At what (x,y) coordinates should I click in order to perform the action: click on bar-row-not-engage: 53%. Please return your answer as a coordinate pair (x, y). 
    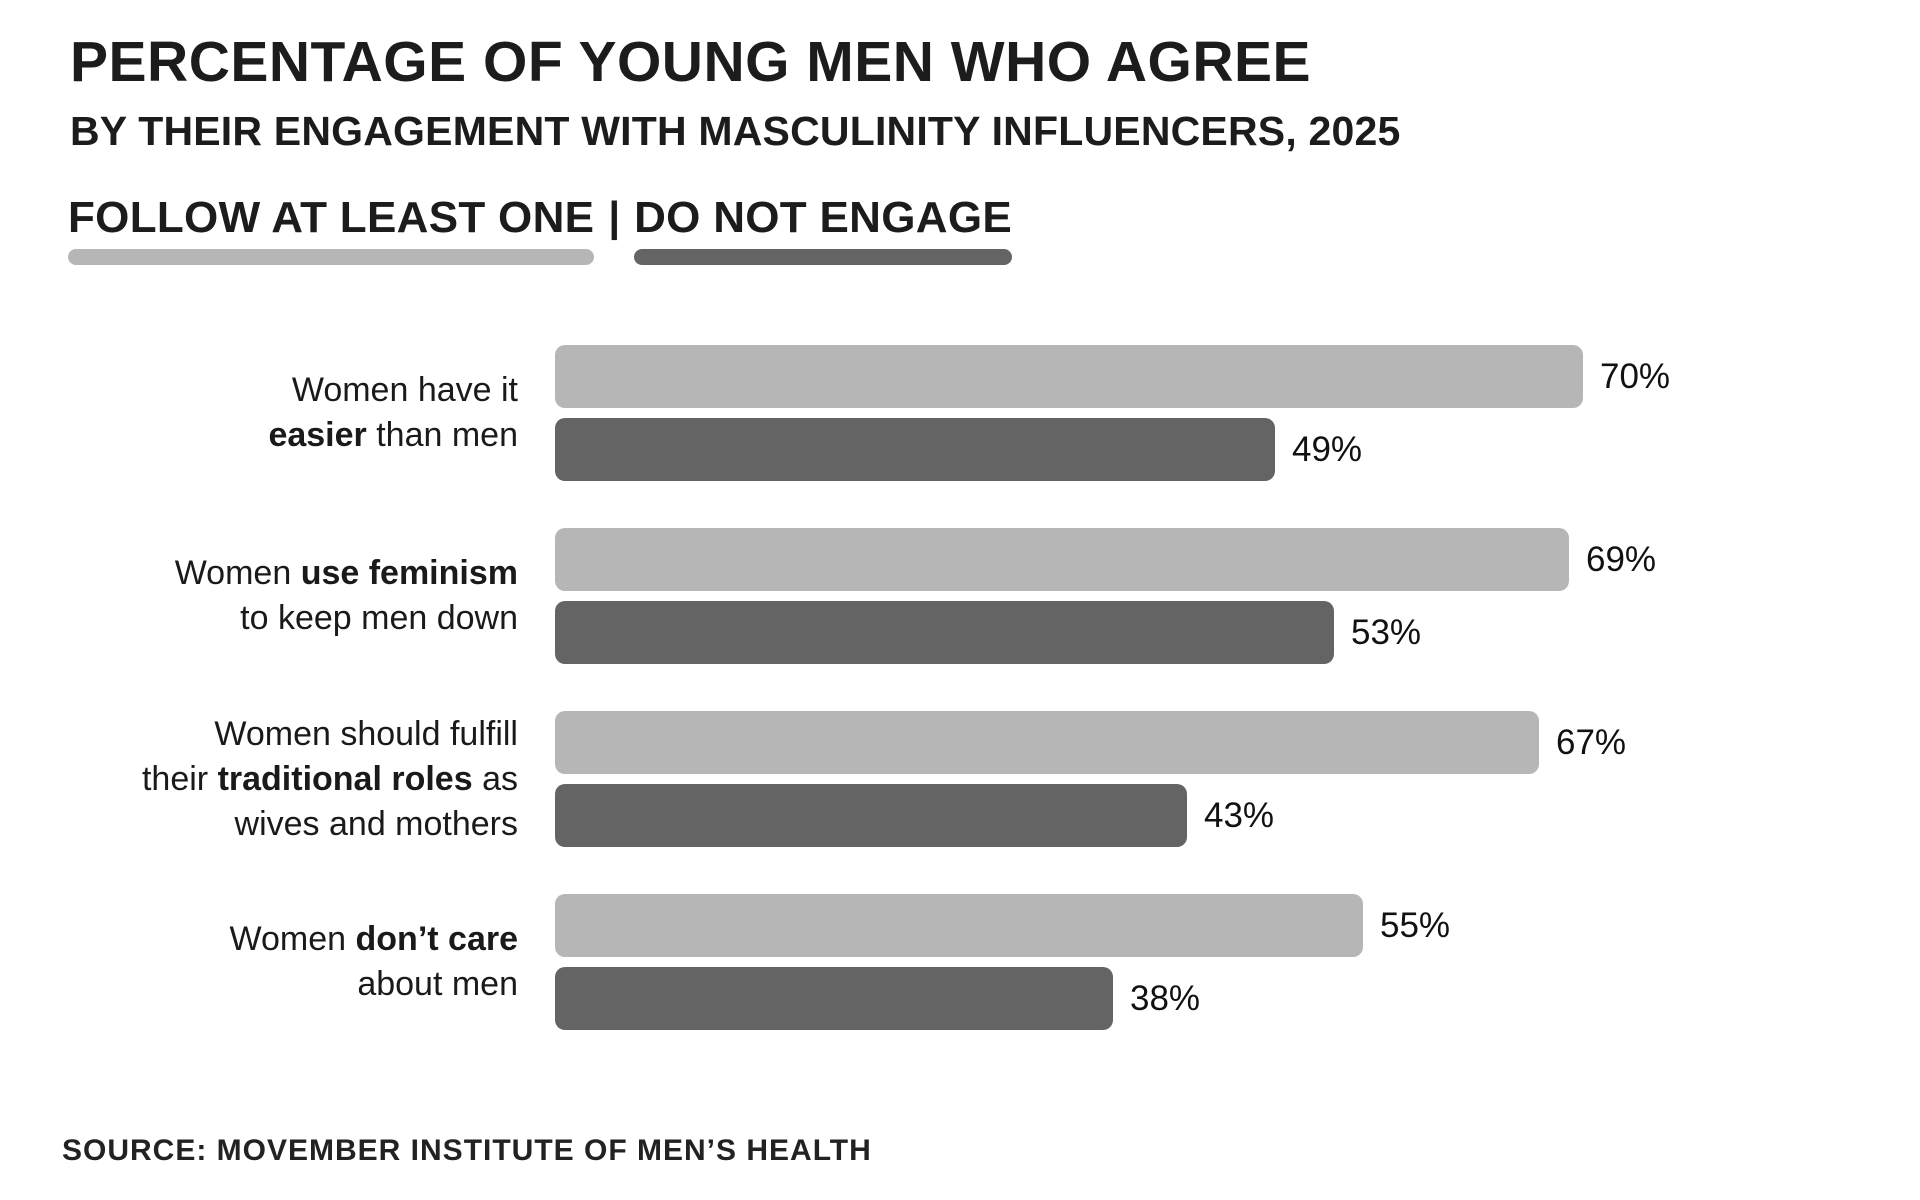
    Looking at the image, I should click on (1237, 632).